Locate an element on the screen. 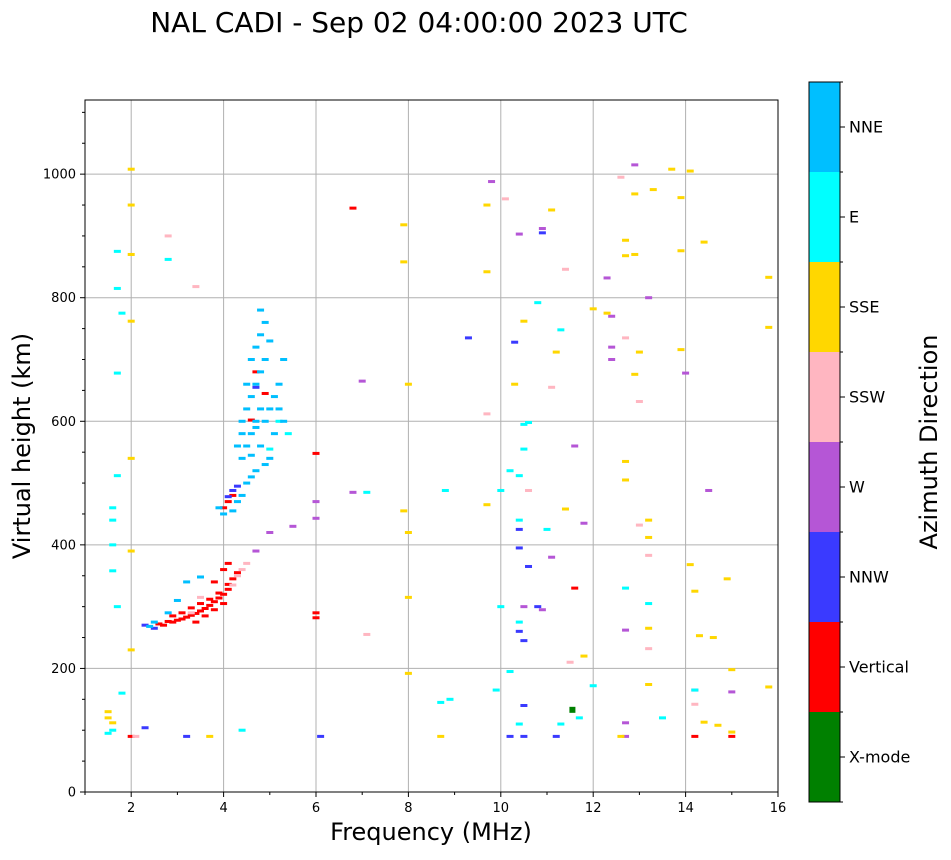 The image size is (951, 860). colorbar-tick-label: SSW is located at coordinates (867, 397).